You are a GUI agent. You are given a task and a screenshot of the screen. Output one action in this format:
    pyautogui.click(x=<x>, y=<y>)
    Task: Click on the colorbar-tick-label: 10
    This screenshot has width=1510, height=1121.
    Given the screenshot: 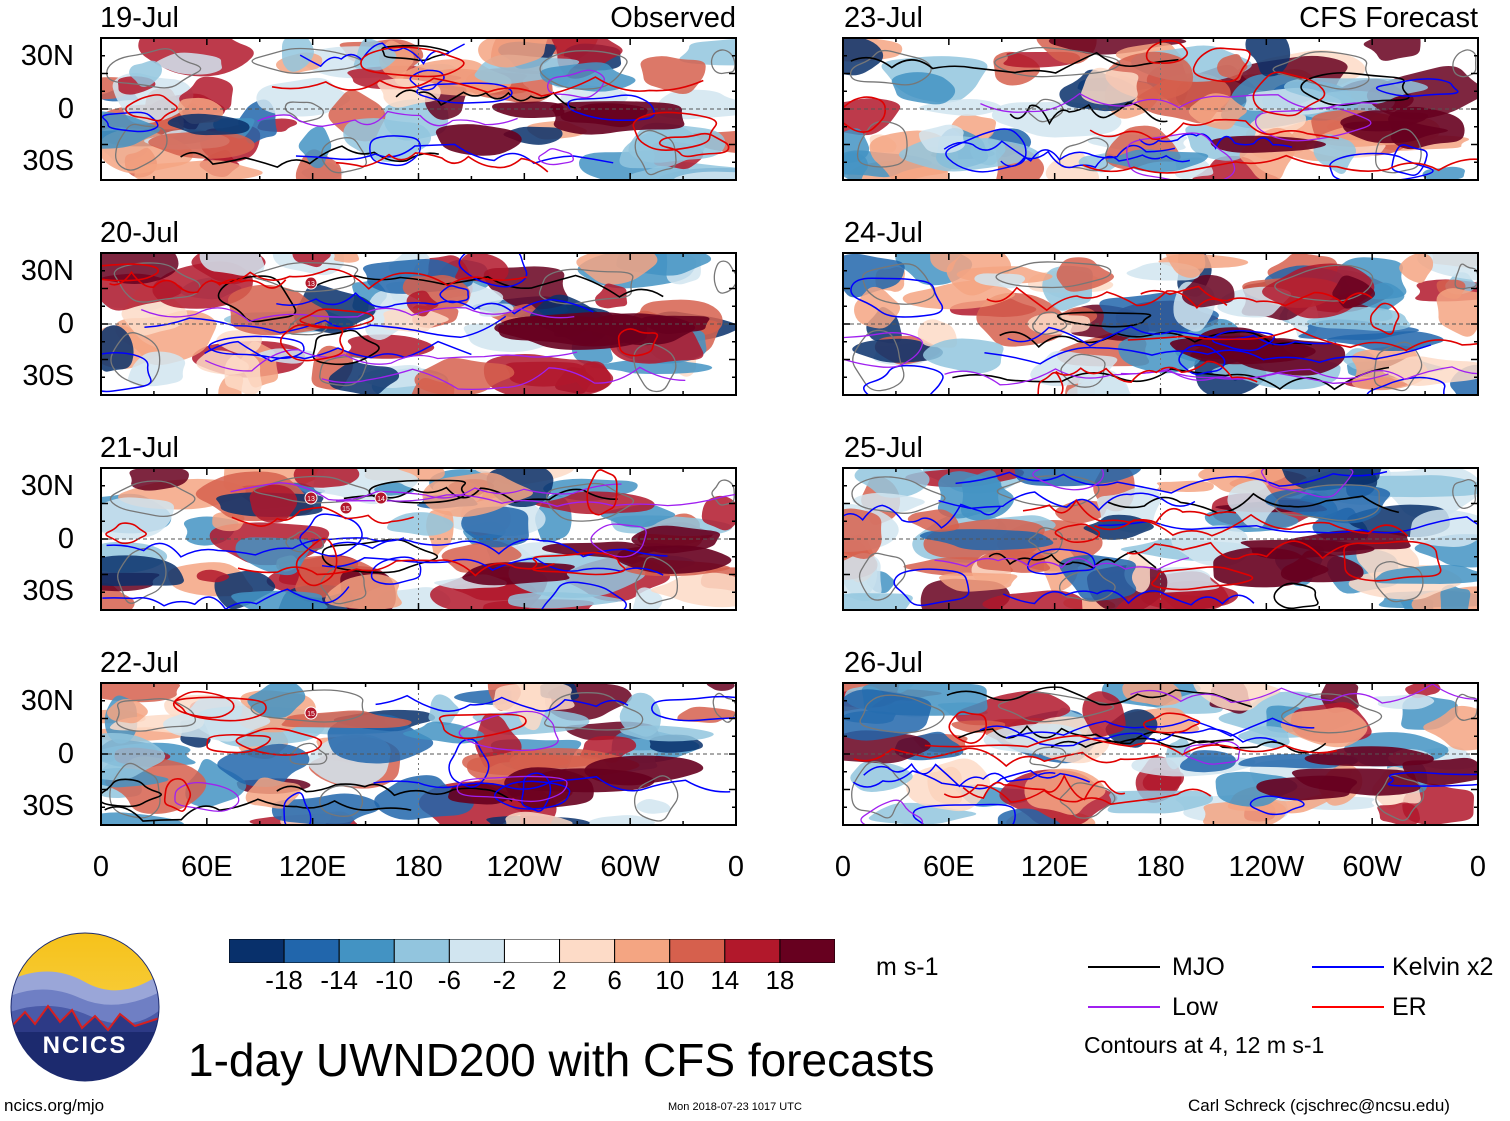 What is the action you would take?
    pyautogui.click(x=670, y=980)
    